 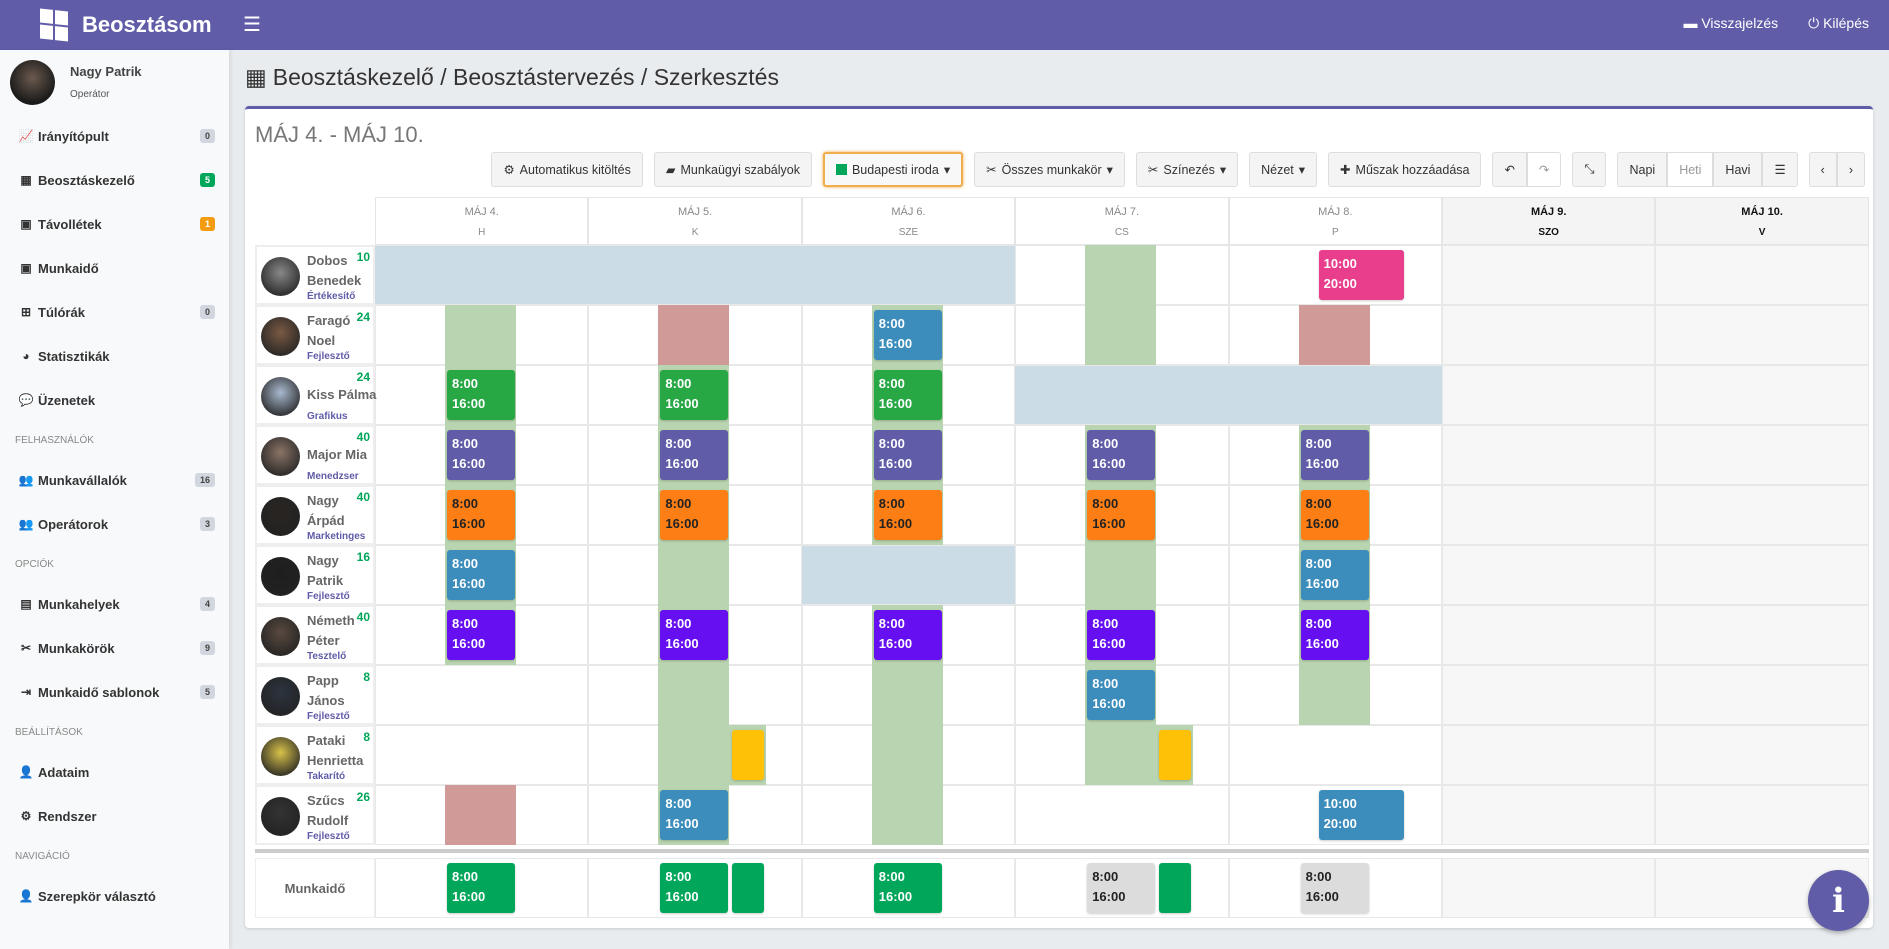 I want to click on employee-cell: Nagy Patrik Fejlesztő 16, so click(x=315, y=575).